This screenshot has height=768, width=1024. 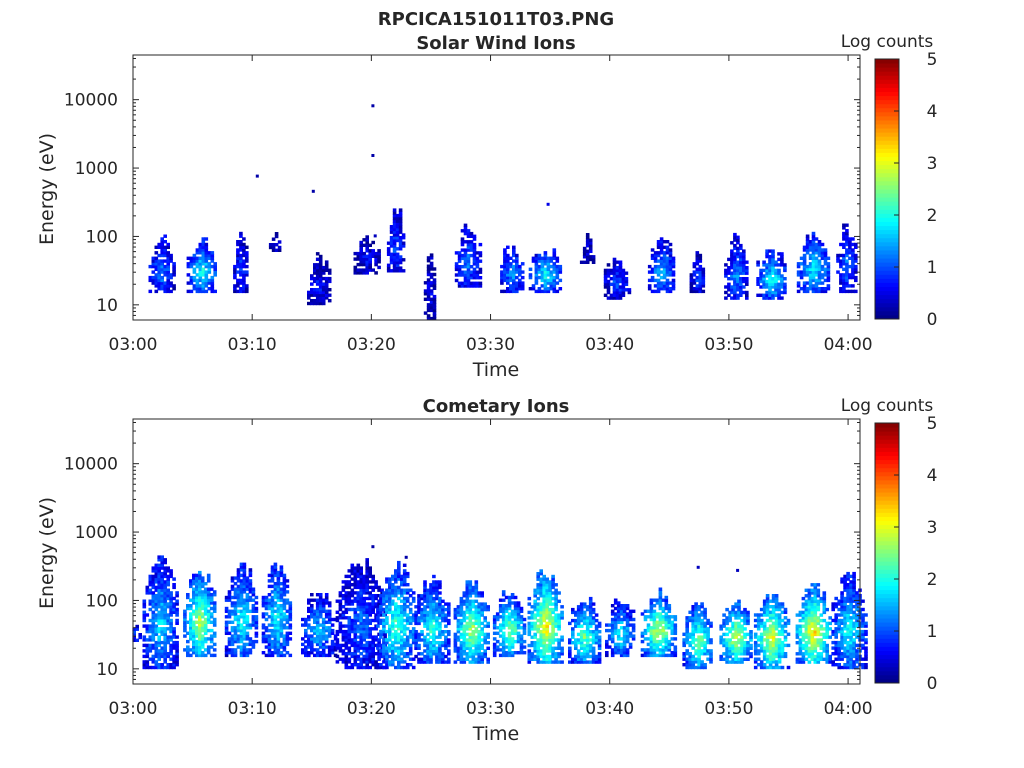 I want to click on colorbar-swatch, so click(x=887, y=130).